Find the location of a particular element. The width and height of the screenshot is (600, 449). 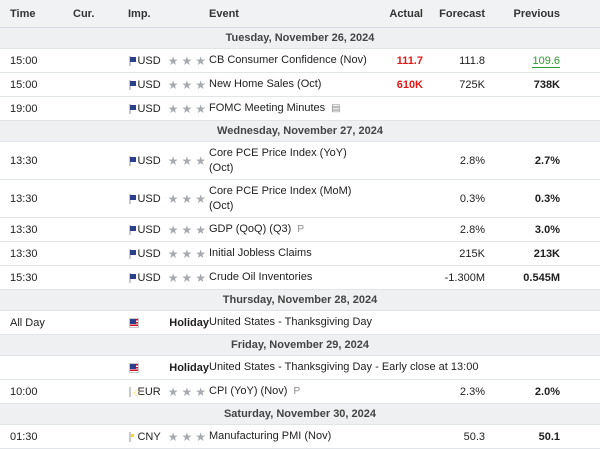

header-event: Event is located at coordinates (296, 14).